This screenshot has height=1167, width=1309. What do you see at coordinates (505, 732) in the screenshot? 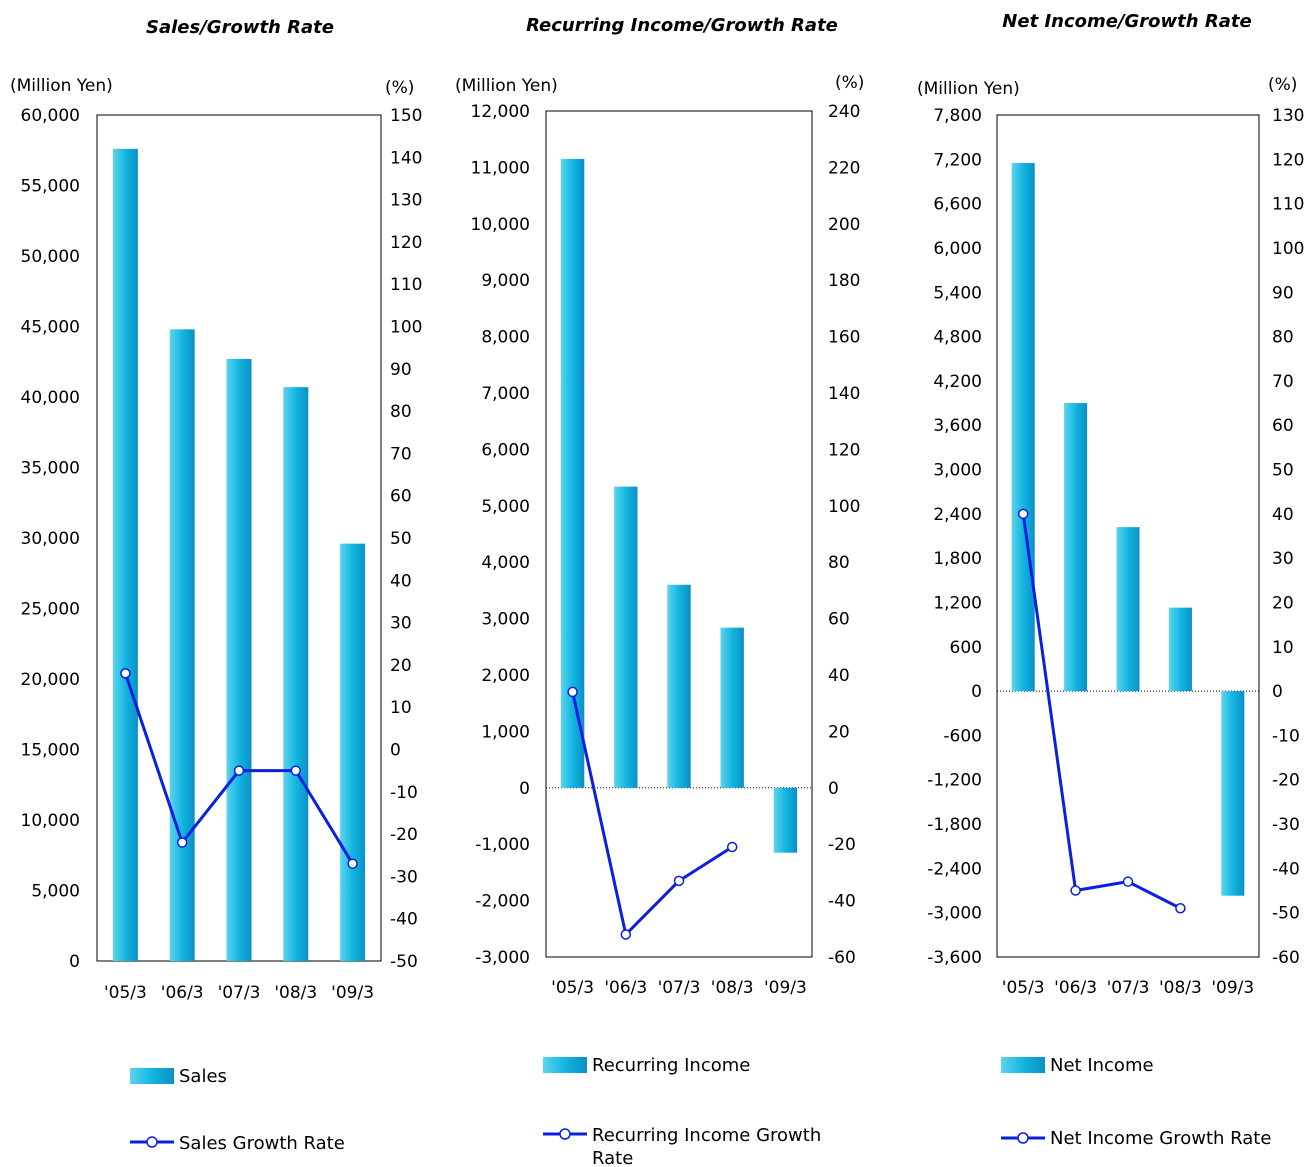
I see `left-tick-label: 1,000` at bounding box center [505, 732].